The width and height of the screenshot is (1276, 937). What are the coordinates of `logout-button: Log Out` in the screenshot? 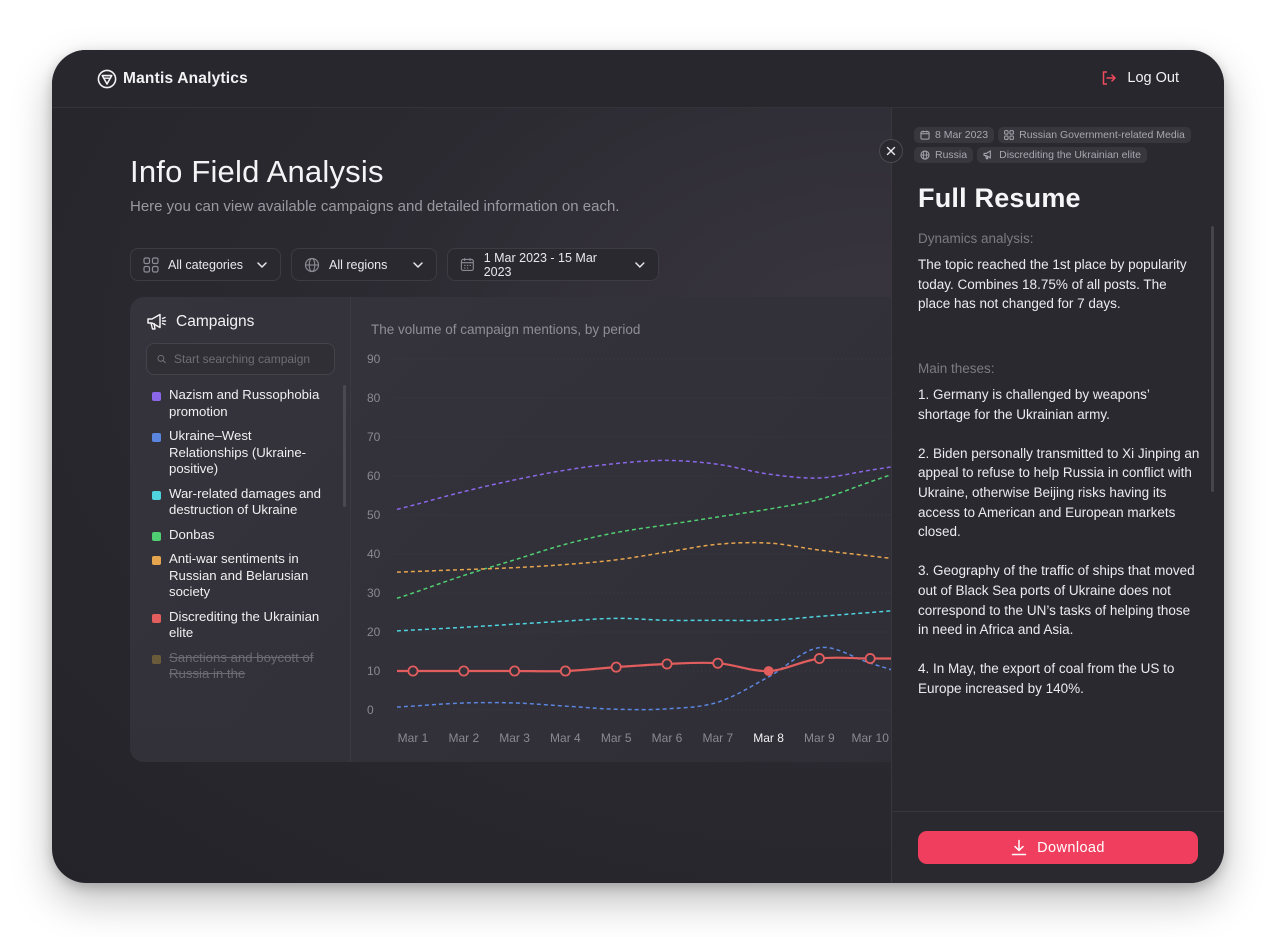 It's located at (1140, 78).